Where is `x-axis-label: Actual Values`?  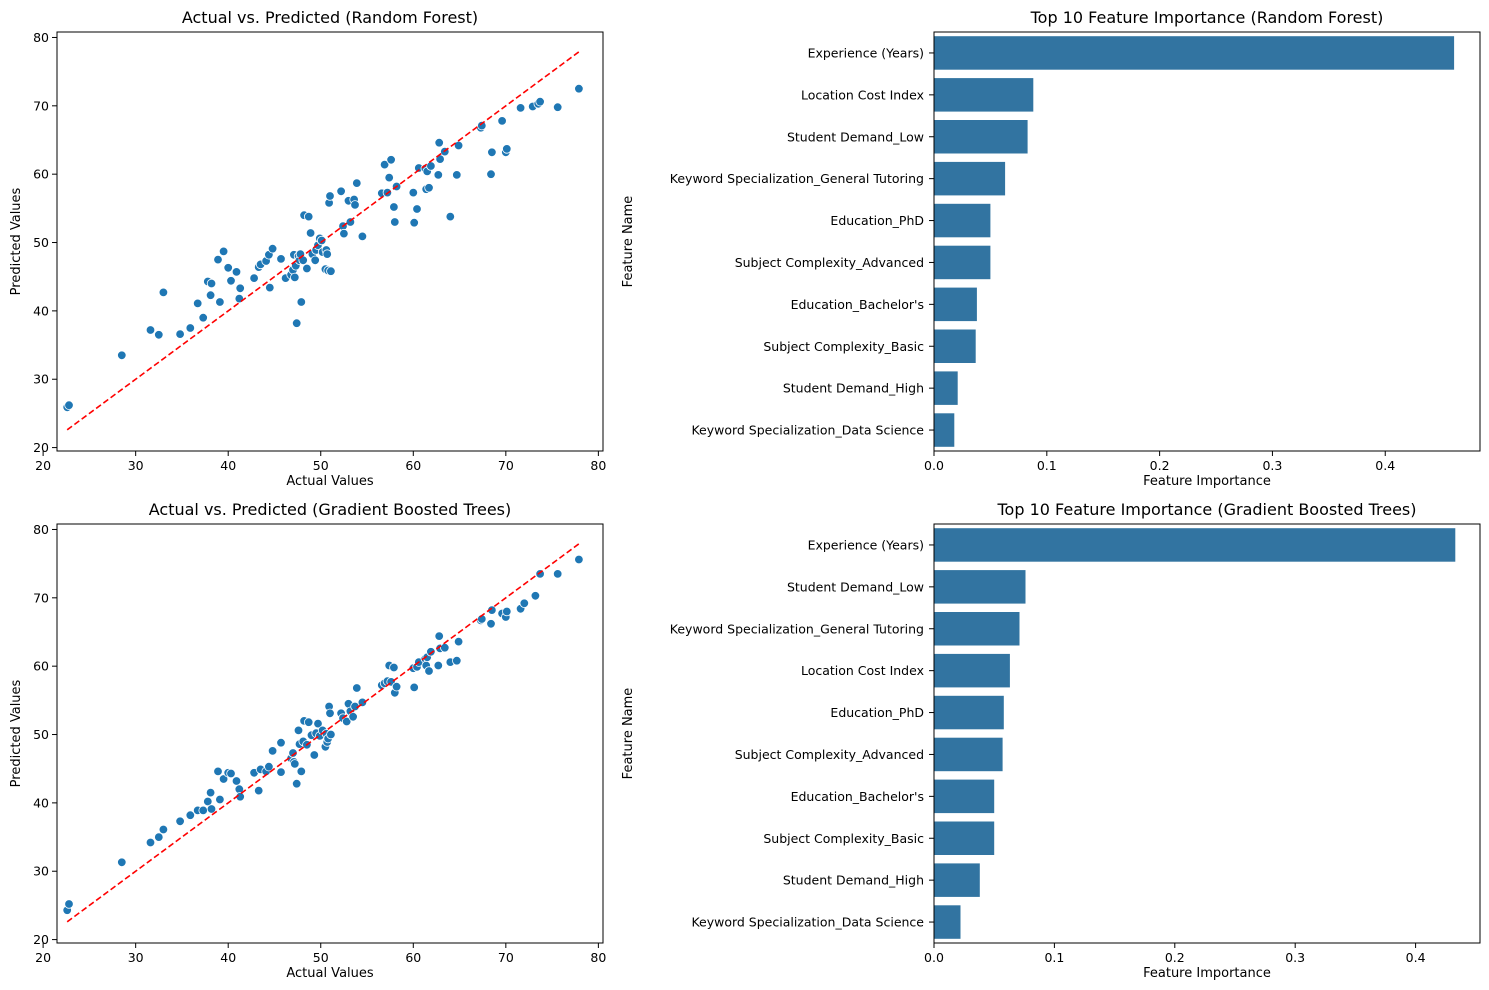 x-axis-label: Actual Values is located at coordinates (330, 973).